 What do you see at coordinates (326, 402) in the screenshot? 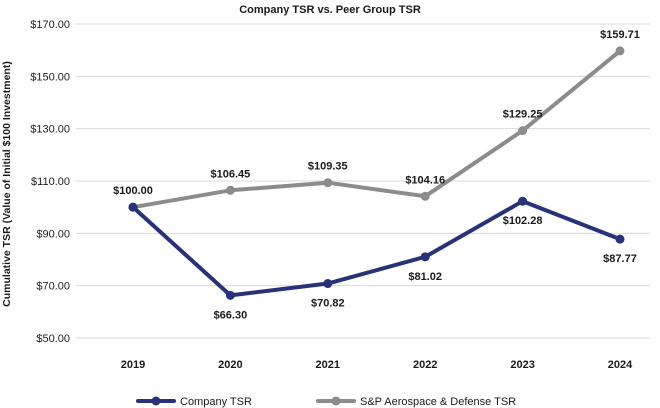
I see `legend: Company TSR S&P Aerospace & Defense TSR` at bounding box center [326, 402].